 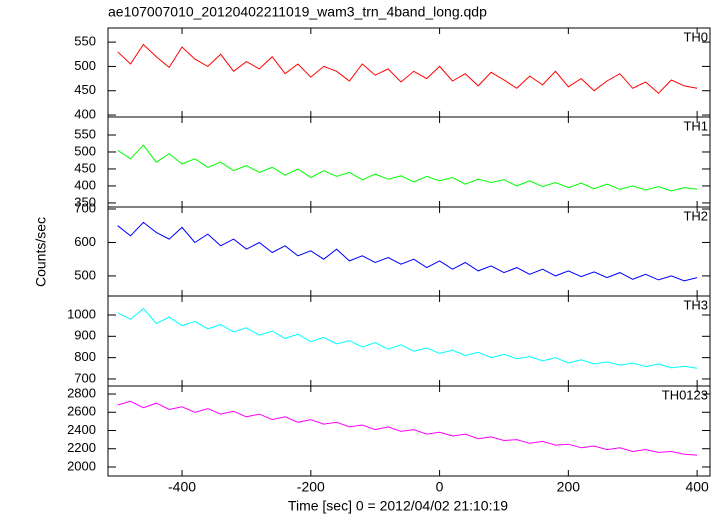 I want to click on x-tick-label: 0, so click(x=440, y=487).